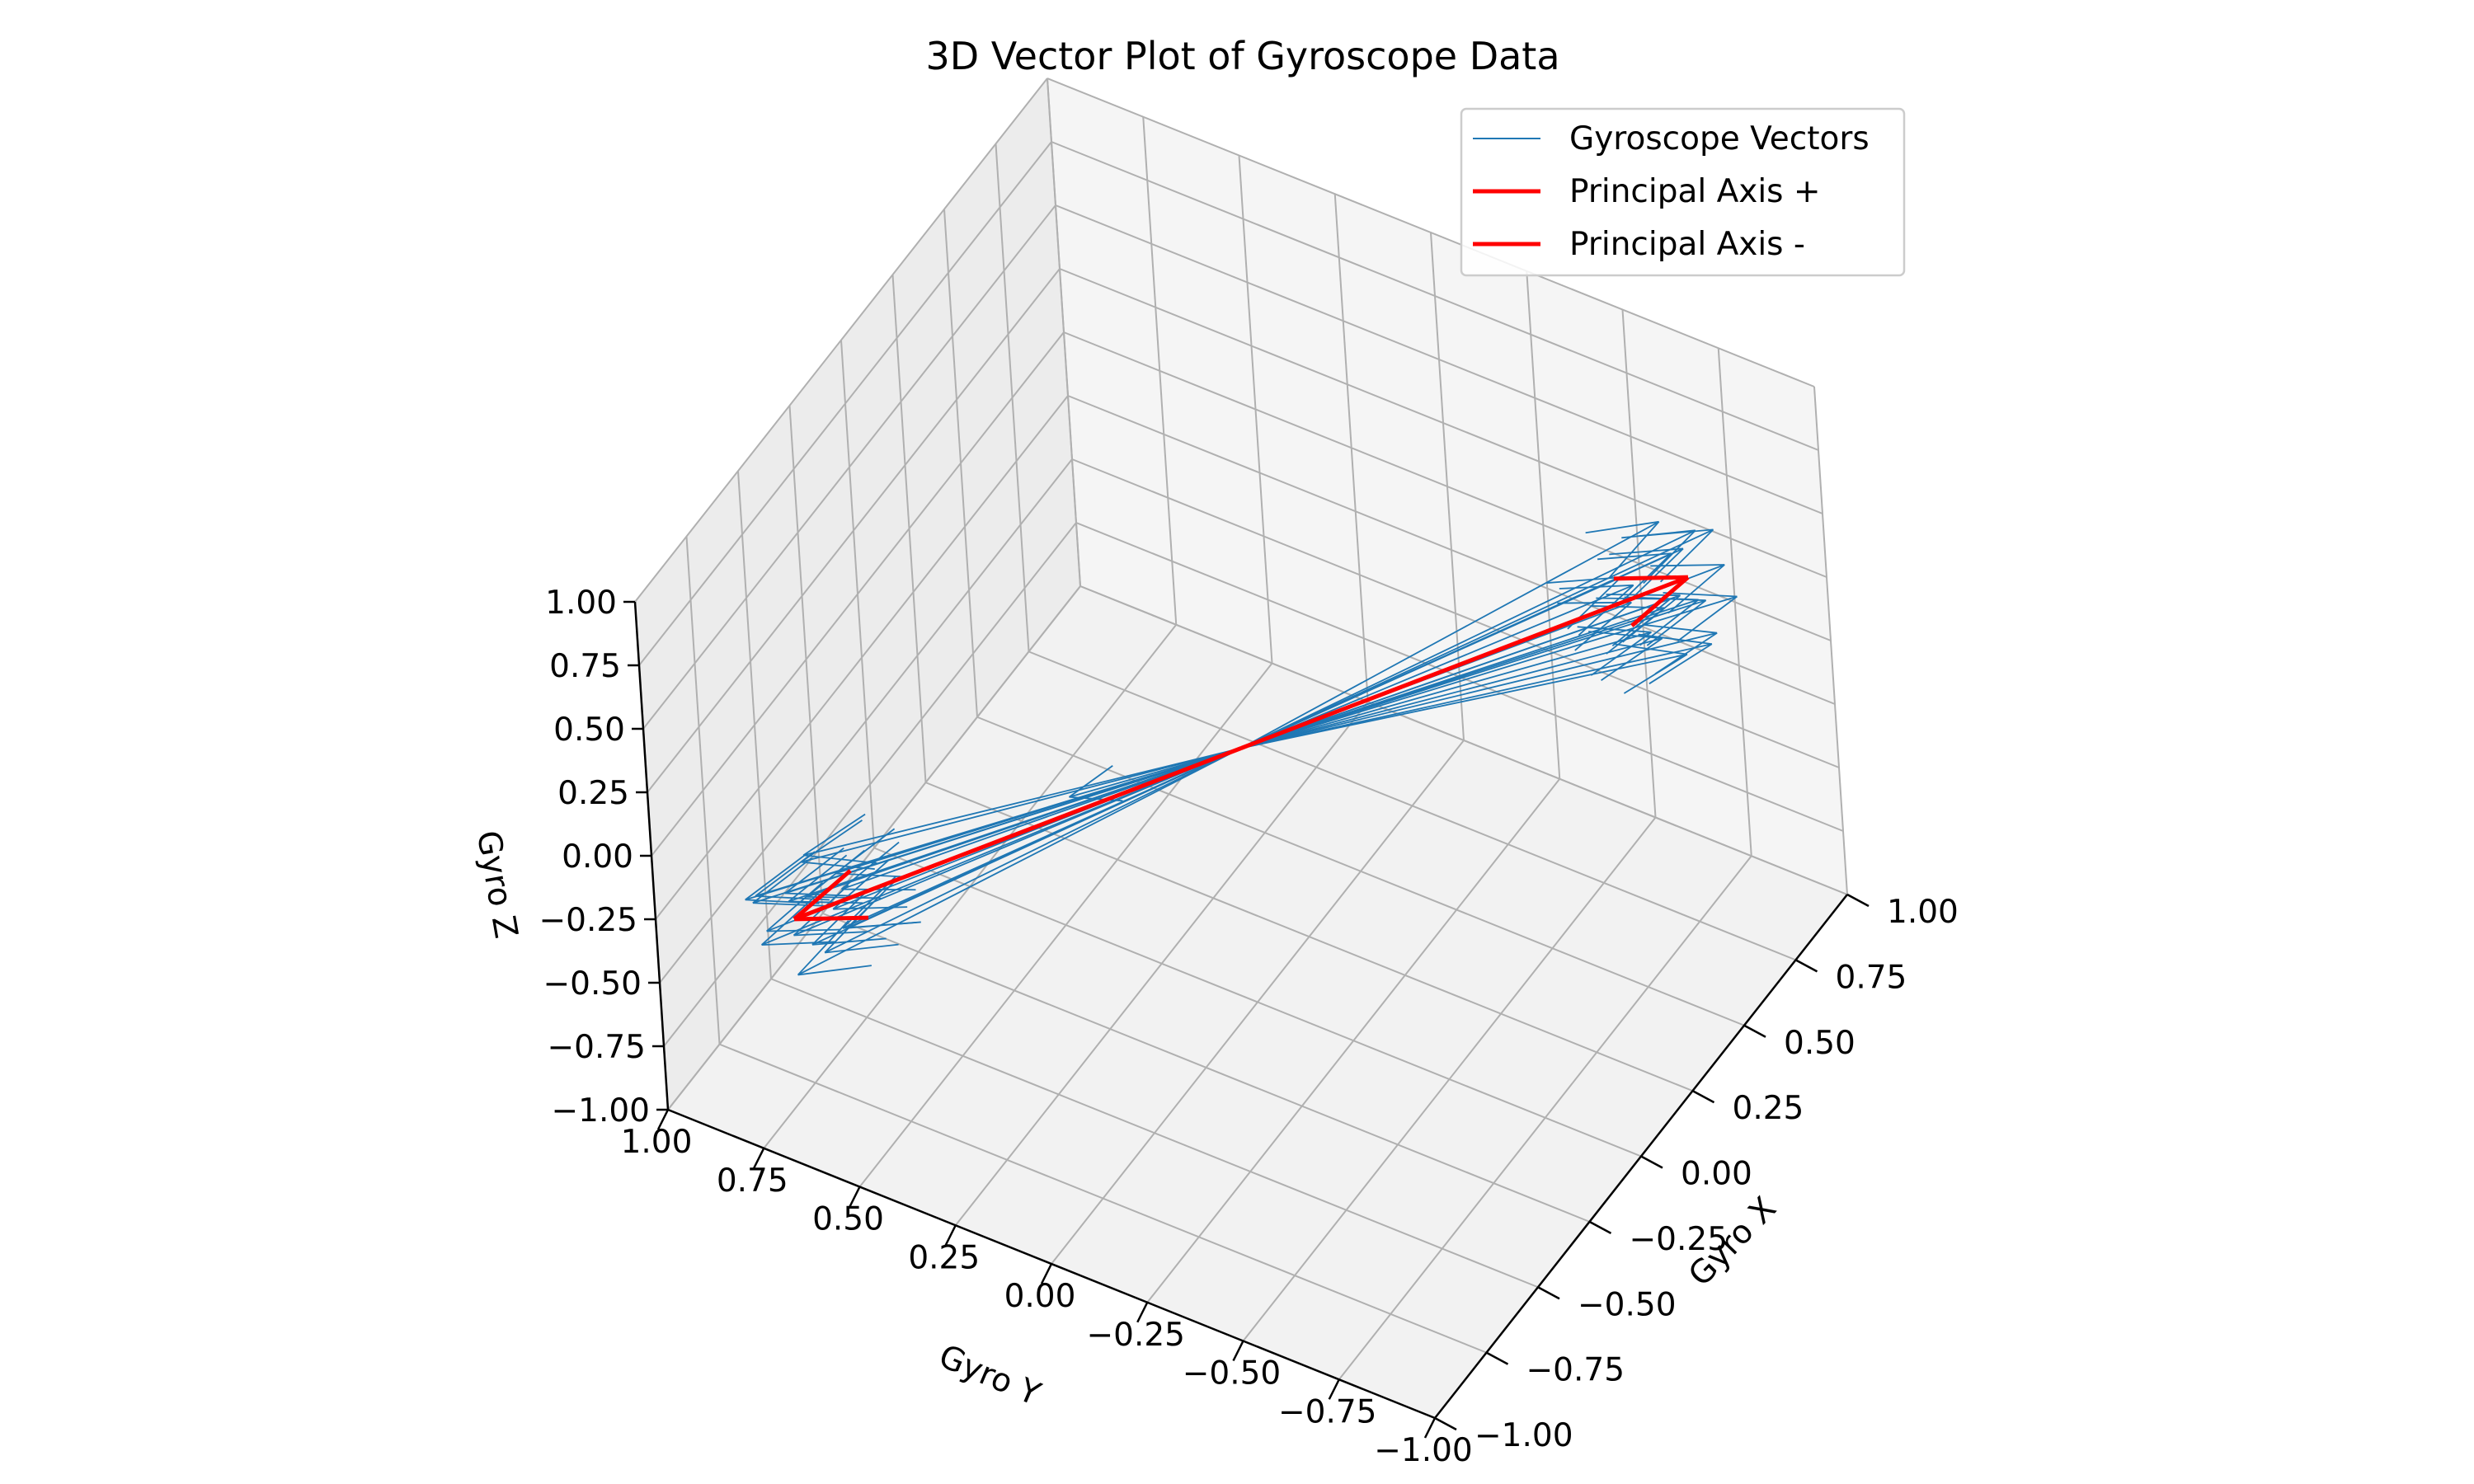  Describe the element at coordinates (1719, 138) in the screenshot. I see `legend-label-gyroscope-vectors: Gyroscope Vectors` at that location.